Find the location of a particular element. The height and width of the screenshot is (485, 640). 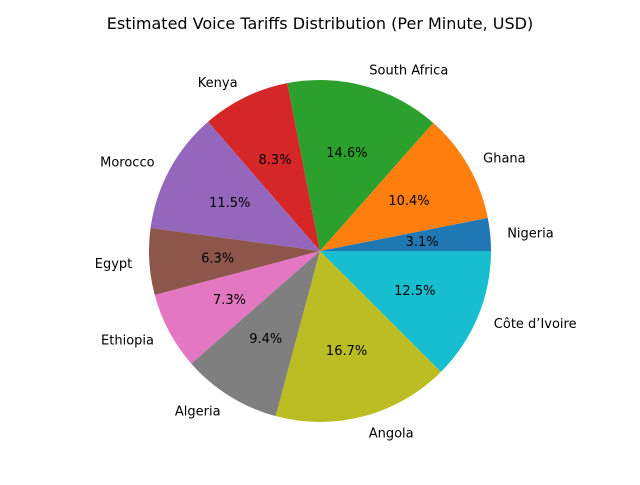

pie-slice-south-africa is located at coordinates (360, 165).